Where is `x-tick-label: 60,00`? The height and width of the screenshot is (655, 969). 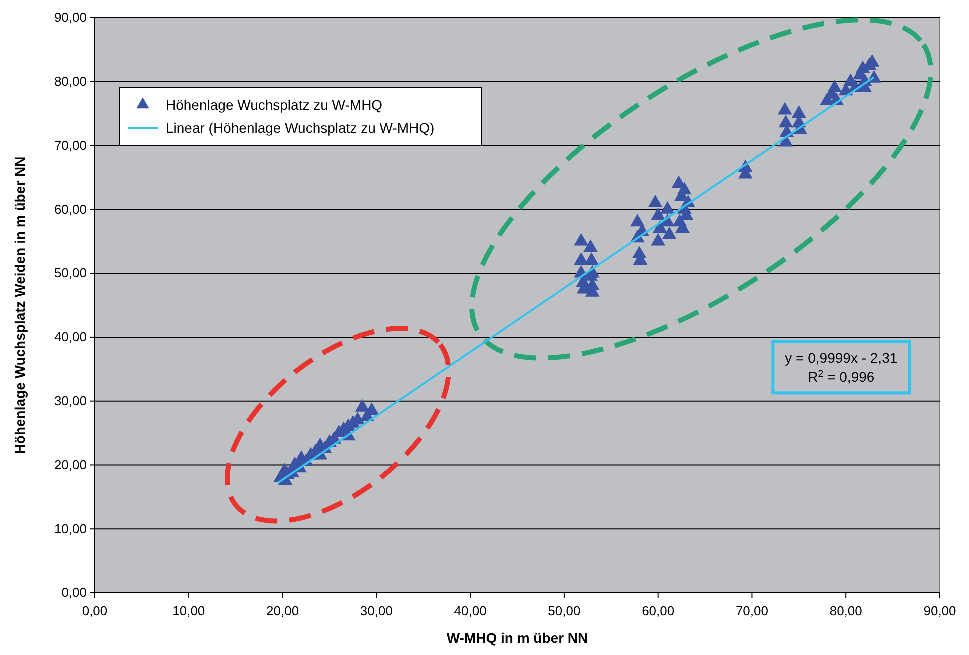
x-tick-label: 60,00 is located at coordinates (658, 610).